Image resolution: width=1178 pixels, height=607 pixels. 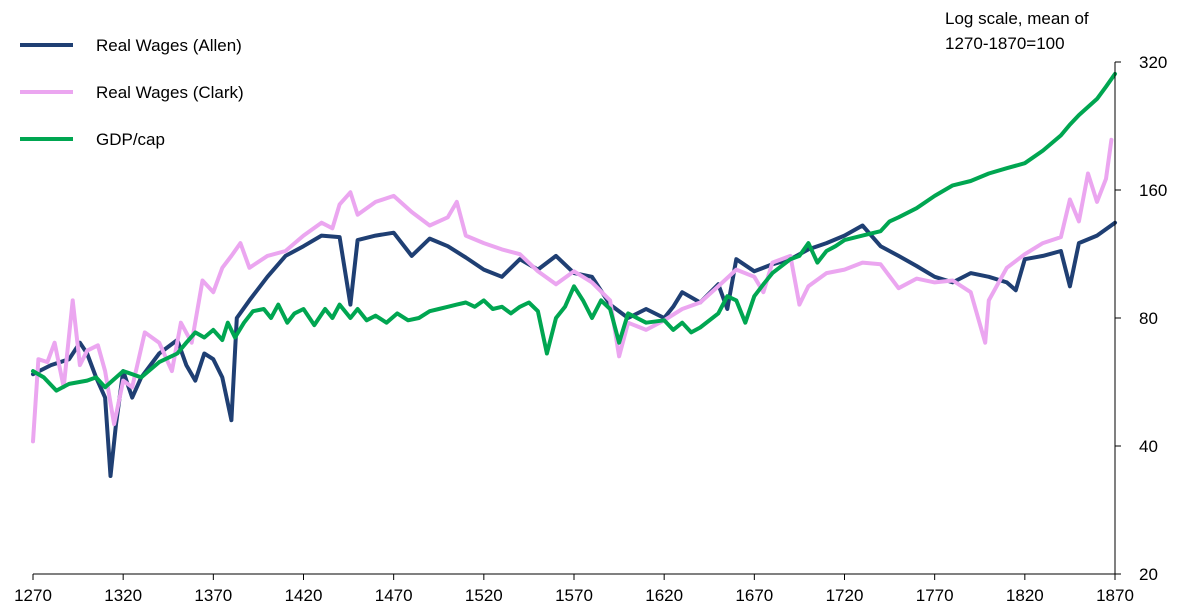 I want to click on x-tick-label: 1520, so click(x=484, y=595).